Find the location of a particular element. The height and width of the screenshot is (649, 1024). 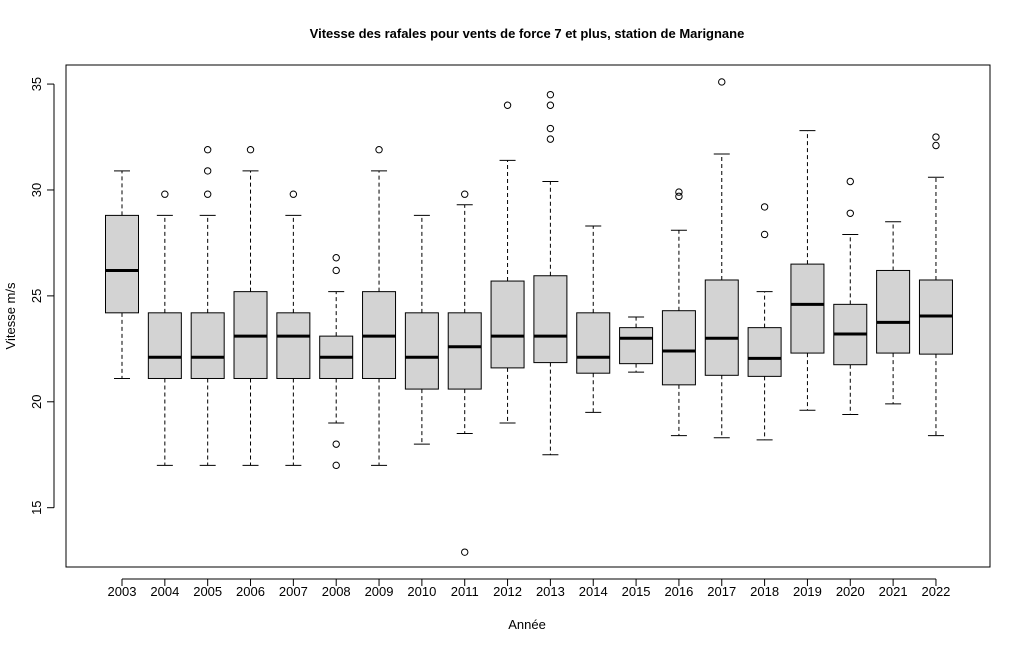

box-2020 is located at coordinates (850, 296).